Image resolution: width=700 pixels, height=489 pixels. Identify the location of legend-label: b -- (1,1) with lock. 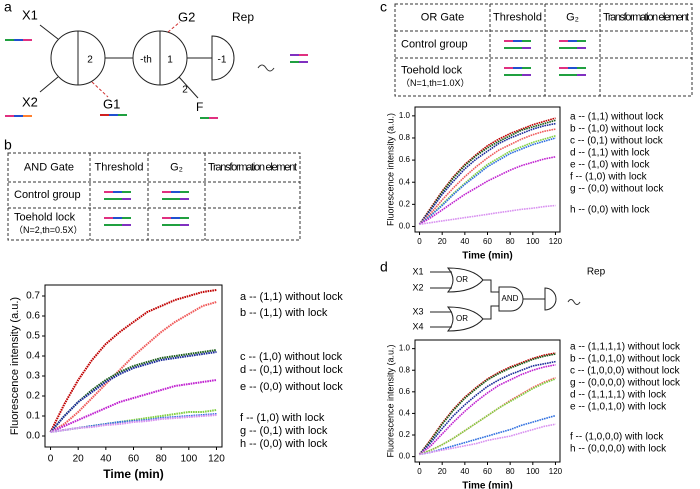
(284, 313).